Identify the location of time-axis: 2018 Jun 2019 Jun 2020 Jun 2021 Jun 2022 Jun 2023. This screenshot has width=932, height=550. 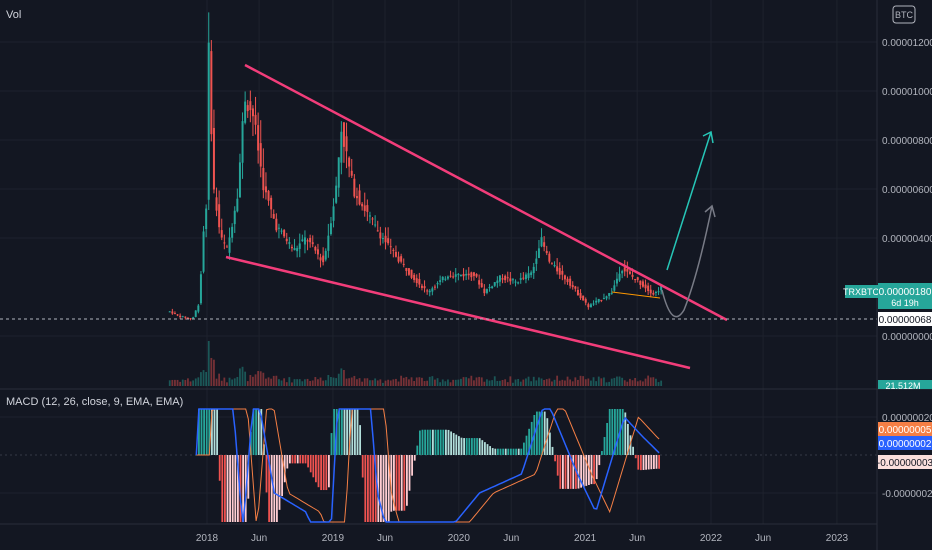
(522, 538).